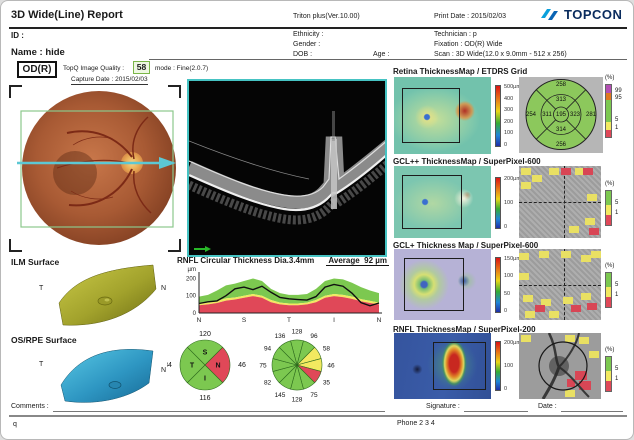 The image size is (634, 440). What do you see at coordinates (41, 288) in the screenshot?
I see `ilm-temporal-label: T` at bounding box center [41, 288].